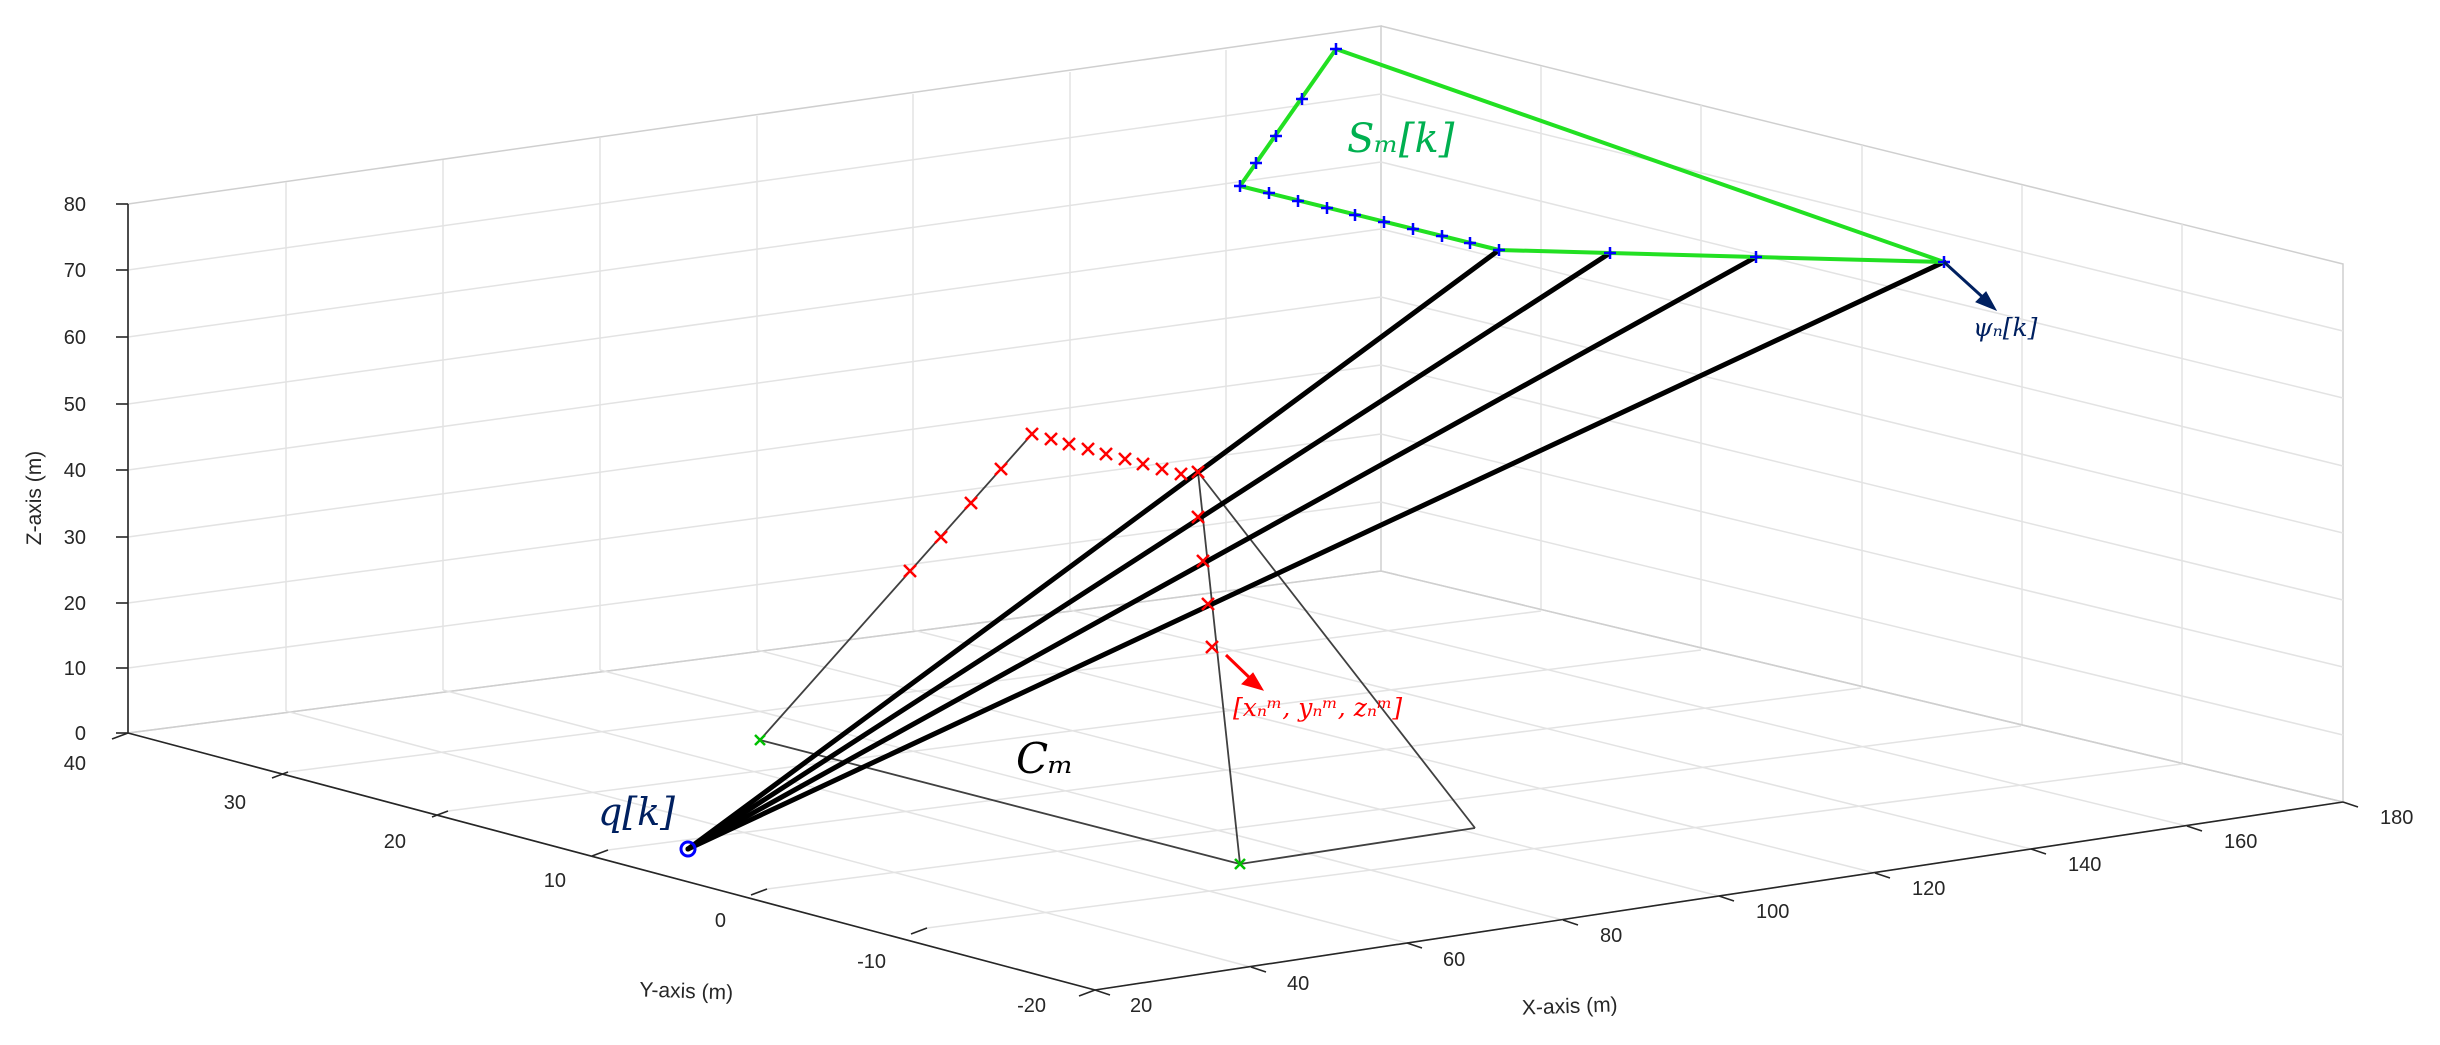 The width and height of the screenshot is (2440, 1045). Describe the element at coordinates (75, 205) in the screenshot. I see `z-tick-label: 80` at that location.